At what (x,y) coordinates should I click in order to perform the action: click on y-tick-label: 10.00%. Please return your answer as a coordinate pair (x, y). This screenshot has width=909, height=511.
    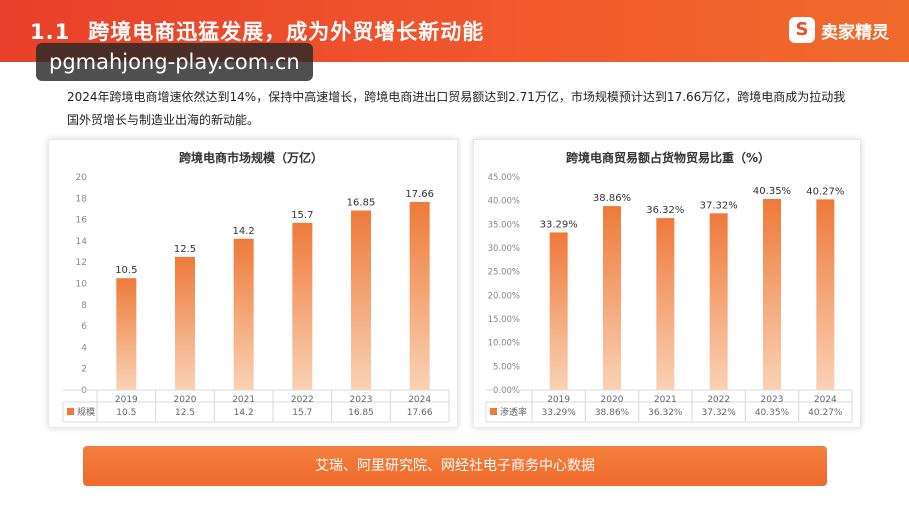
    Looking at the image, I should click on (504, 344).